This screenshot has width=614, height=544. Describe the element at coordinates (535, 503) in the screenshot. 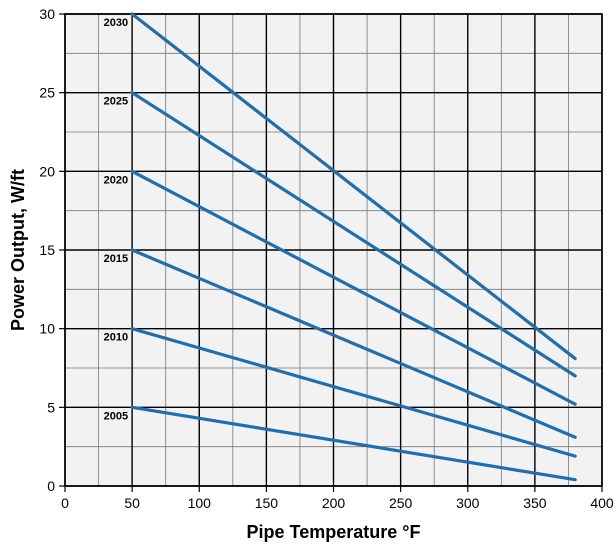

I see `x-tick-label: 350` at that location.